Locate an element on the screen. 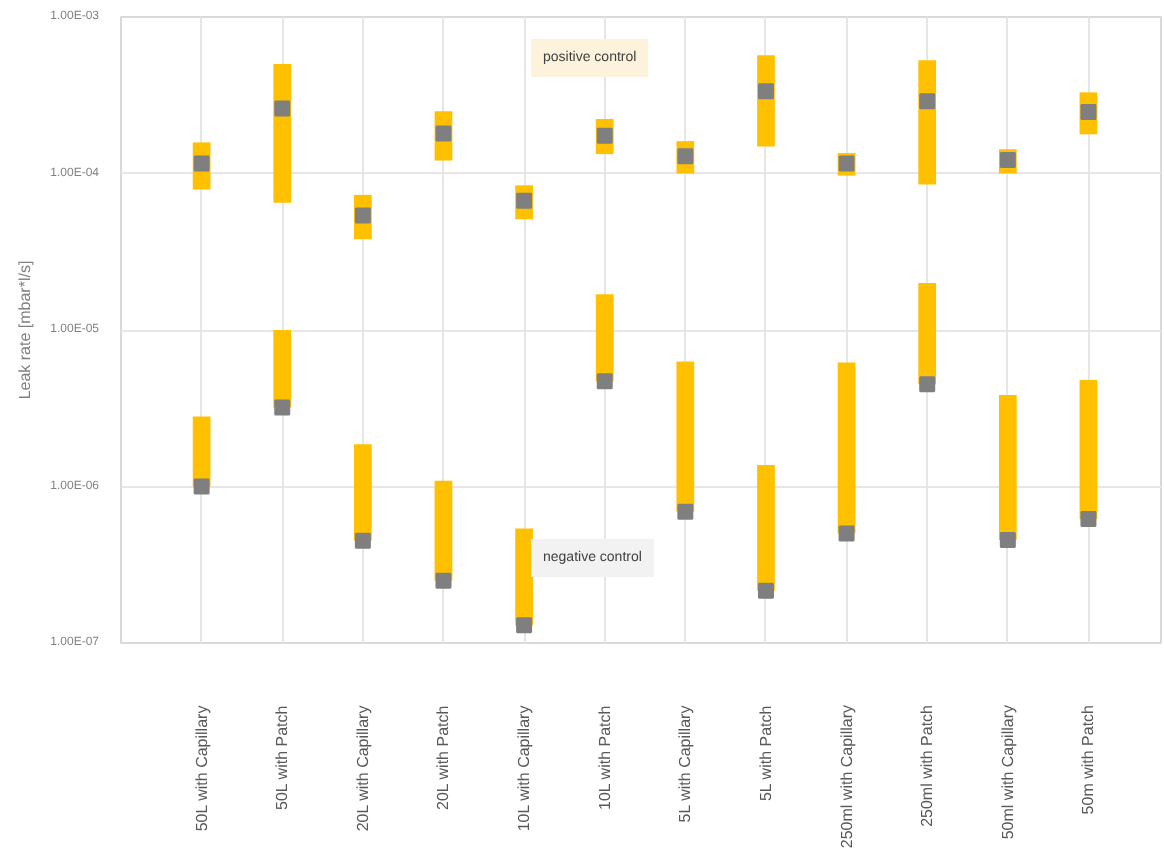 This screenshot has width=1164, height=854. x-tick-label: 50L with Patch is located at coordinates (282, 757).